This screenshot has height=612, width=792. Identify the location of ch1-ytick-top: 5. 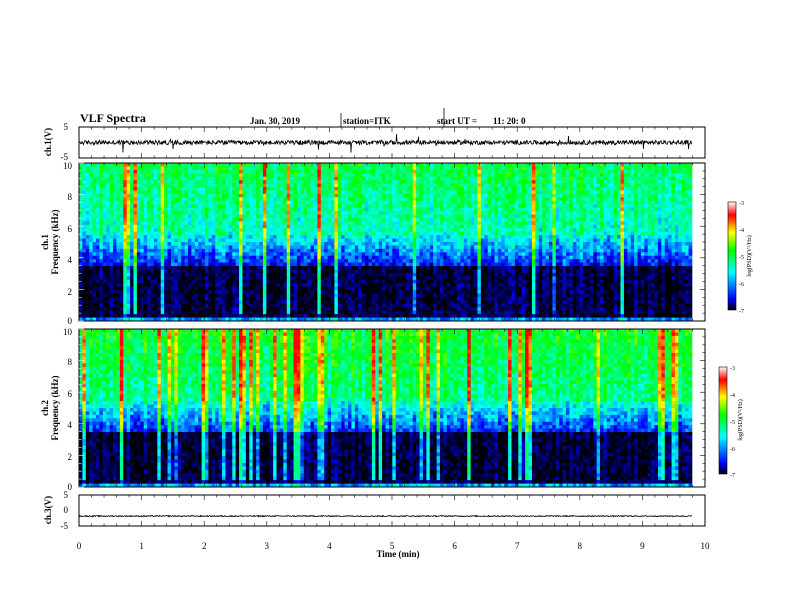
(66, 127).